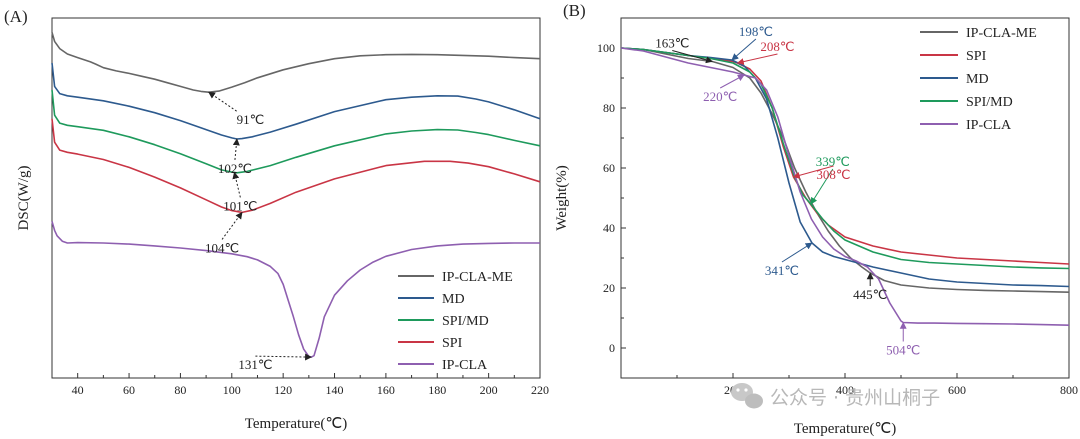 This screenshot has width=1080, height=439. What do you see at coordinates (562, 197) in the screenshot?
I see `panel-b-ylabel: Weight(%)` at bounding box center [562, 197].